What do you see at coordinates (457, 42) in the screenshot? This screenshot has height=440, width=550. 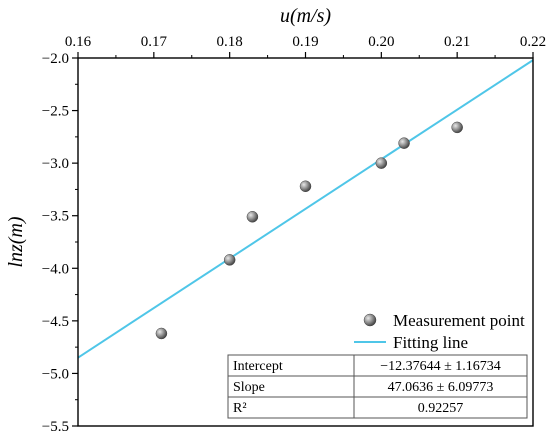 I see `x-tick-label: 0.21` at bounding box center [457, 42].